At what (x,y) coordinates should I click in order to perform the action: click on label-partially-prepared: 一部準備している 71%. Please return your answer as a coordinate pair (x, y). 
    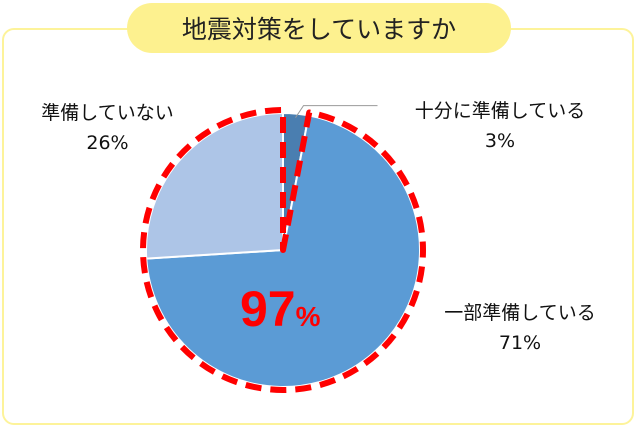
    Looking at the image, I should click on (520, 328).